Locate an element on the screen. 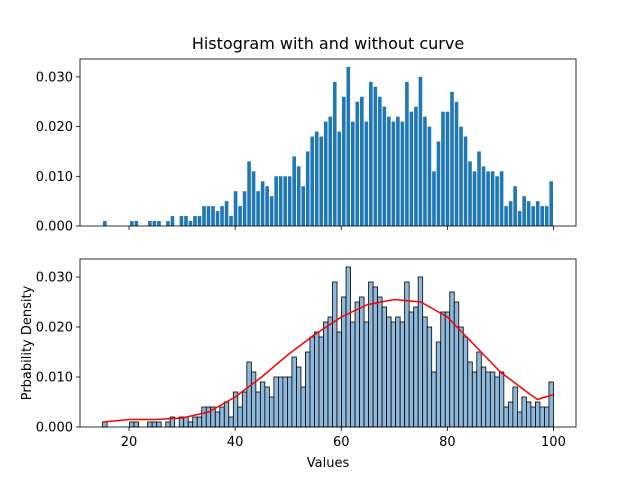  y-tick-label: 0.030 is located at coordinates (54, 278).